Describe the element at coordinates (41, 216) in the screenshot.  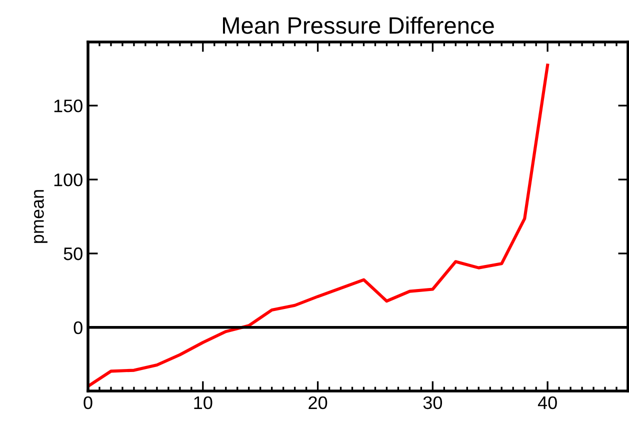
I see `y-axis-title: pmean` at that location.